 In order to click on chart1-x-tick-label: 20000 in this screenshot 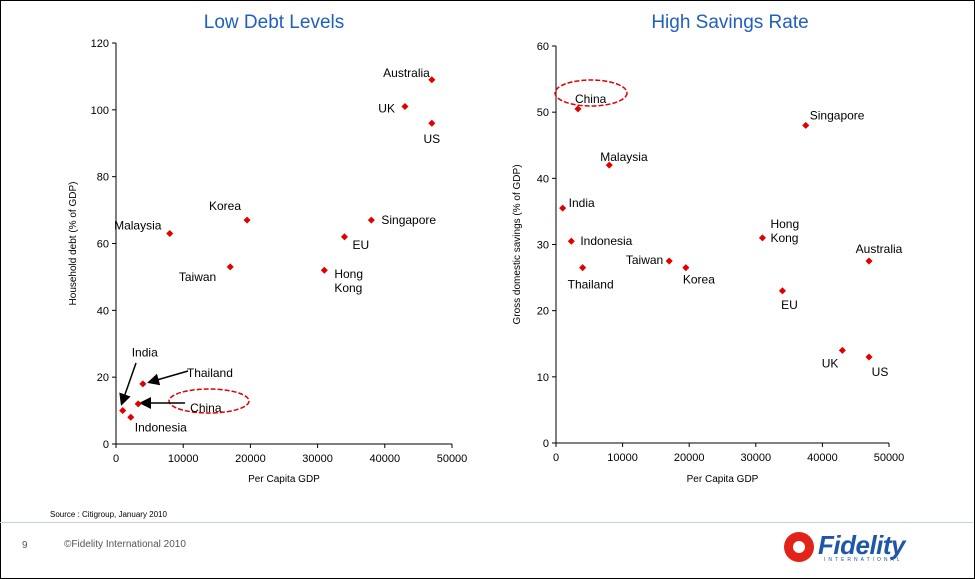, I will do `click(250, 459)`.